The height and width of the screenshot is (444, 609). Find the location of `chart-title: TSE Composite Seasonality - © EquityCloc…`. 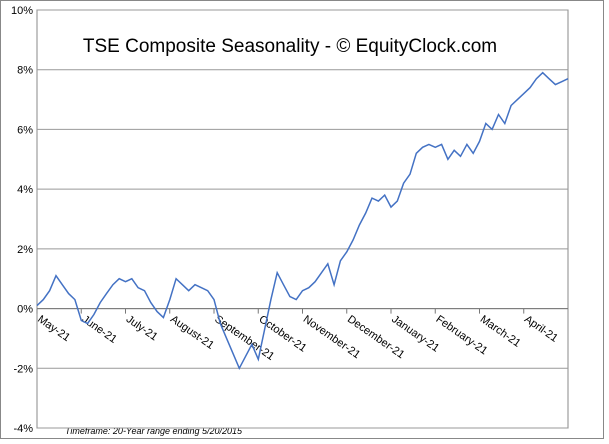

chart-title: TSE Composite Seasonality - © EquityCloc… is located at coordinates (290, 46).